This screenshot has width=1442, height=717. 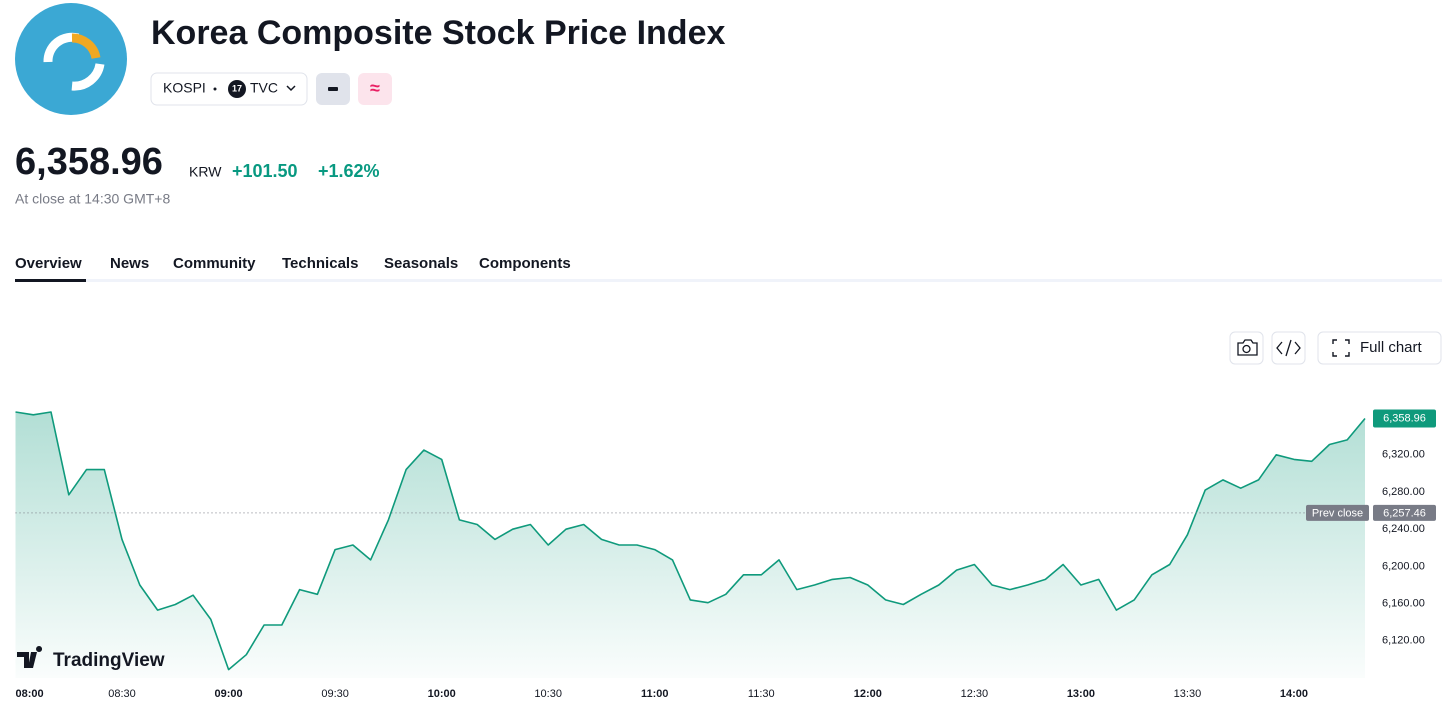 I want to click on tab: Community, so click(x=214, y=263).